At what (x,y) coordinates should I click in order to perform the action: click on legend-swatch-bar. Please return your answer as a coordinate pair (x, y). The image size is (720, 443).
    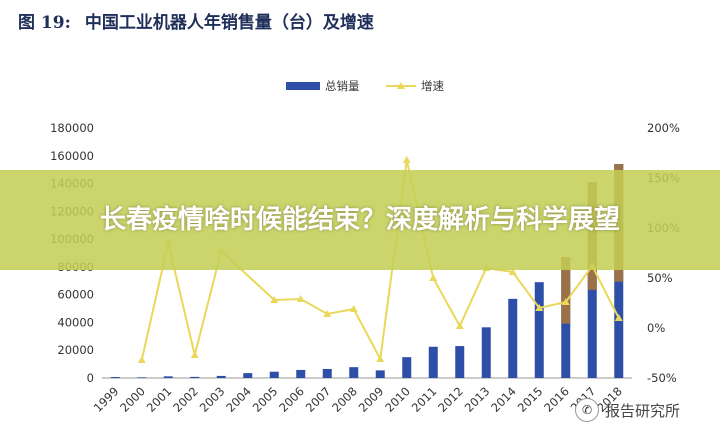
    Looking at the image, I should click on (303, 86).